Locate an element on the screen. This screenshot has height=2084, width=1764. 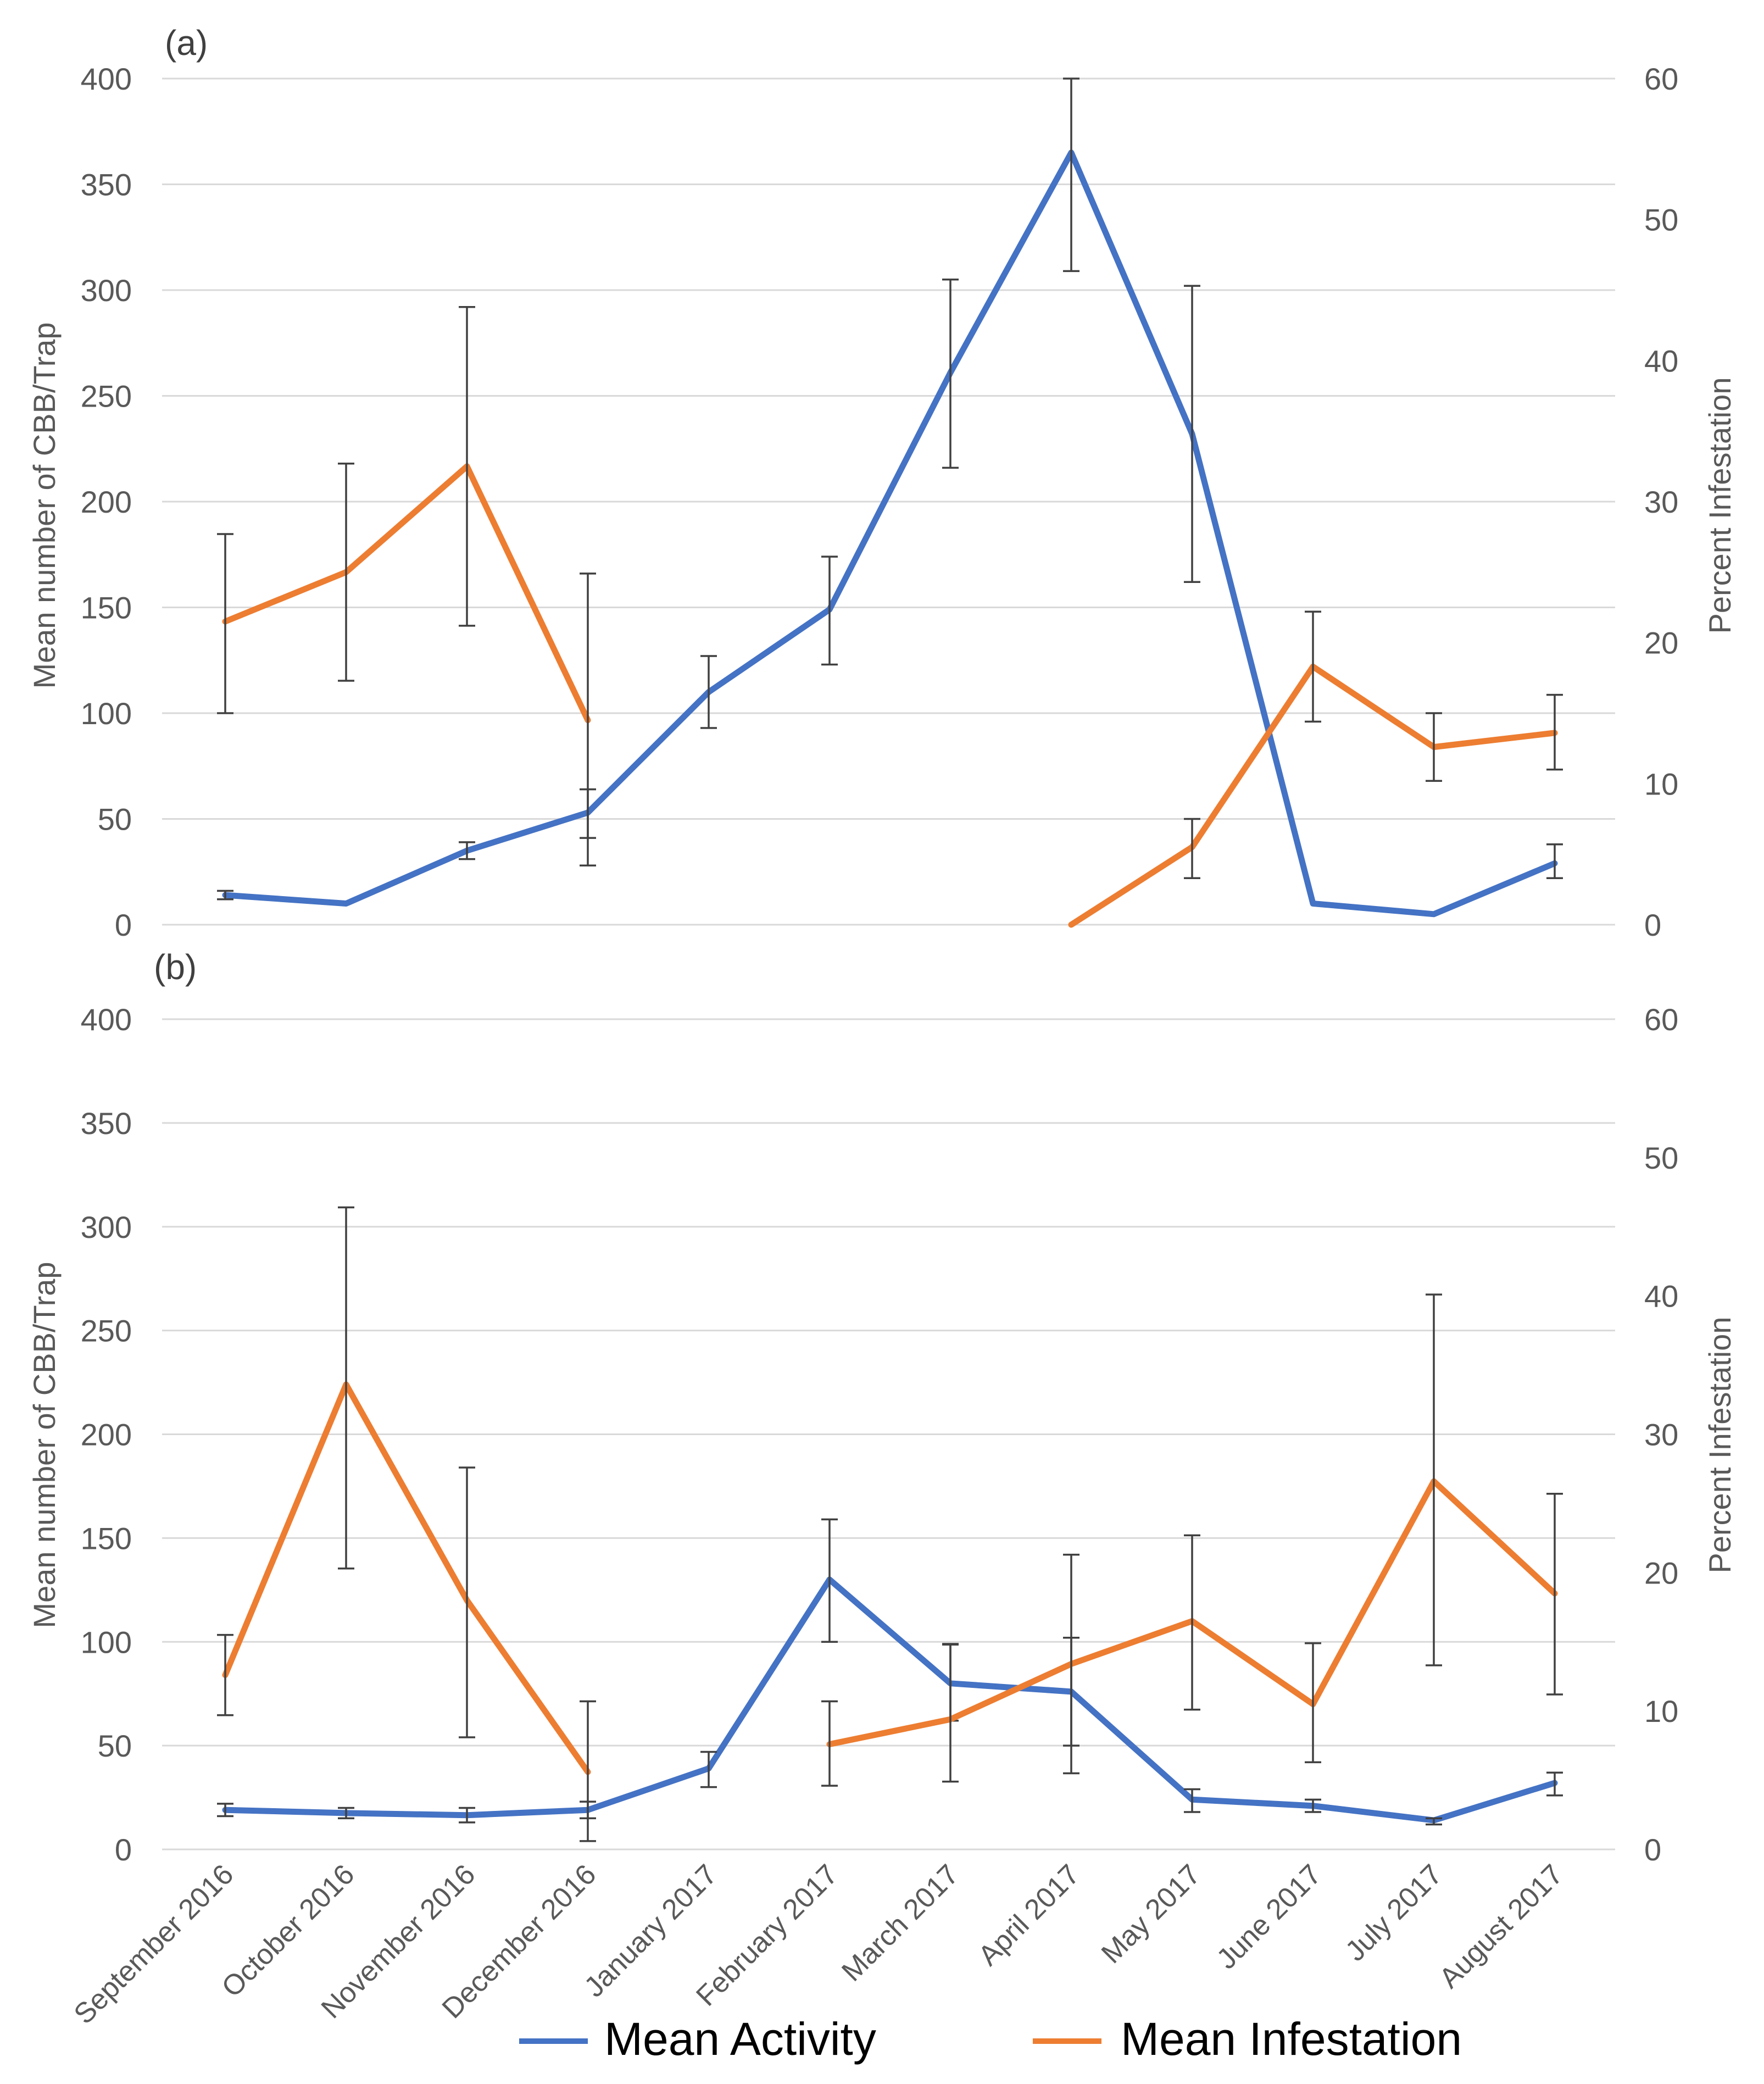
panel-a-label: (a) is located at coordinates (186, 43).